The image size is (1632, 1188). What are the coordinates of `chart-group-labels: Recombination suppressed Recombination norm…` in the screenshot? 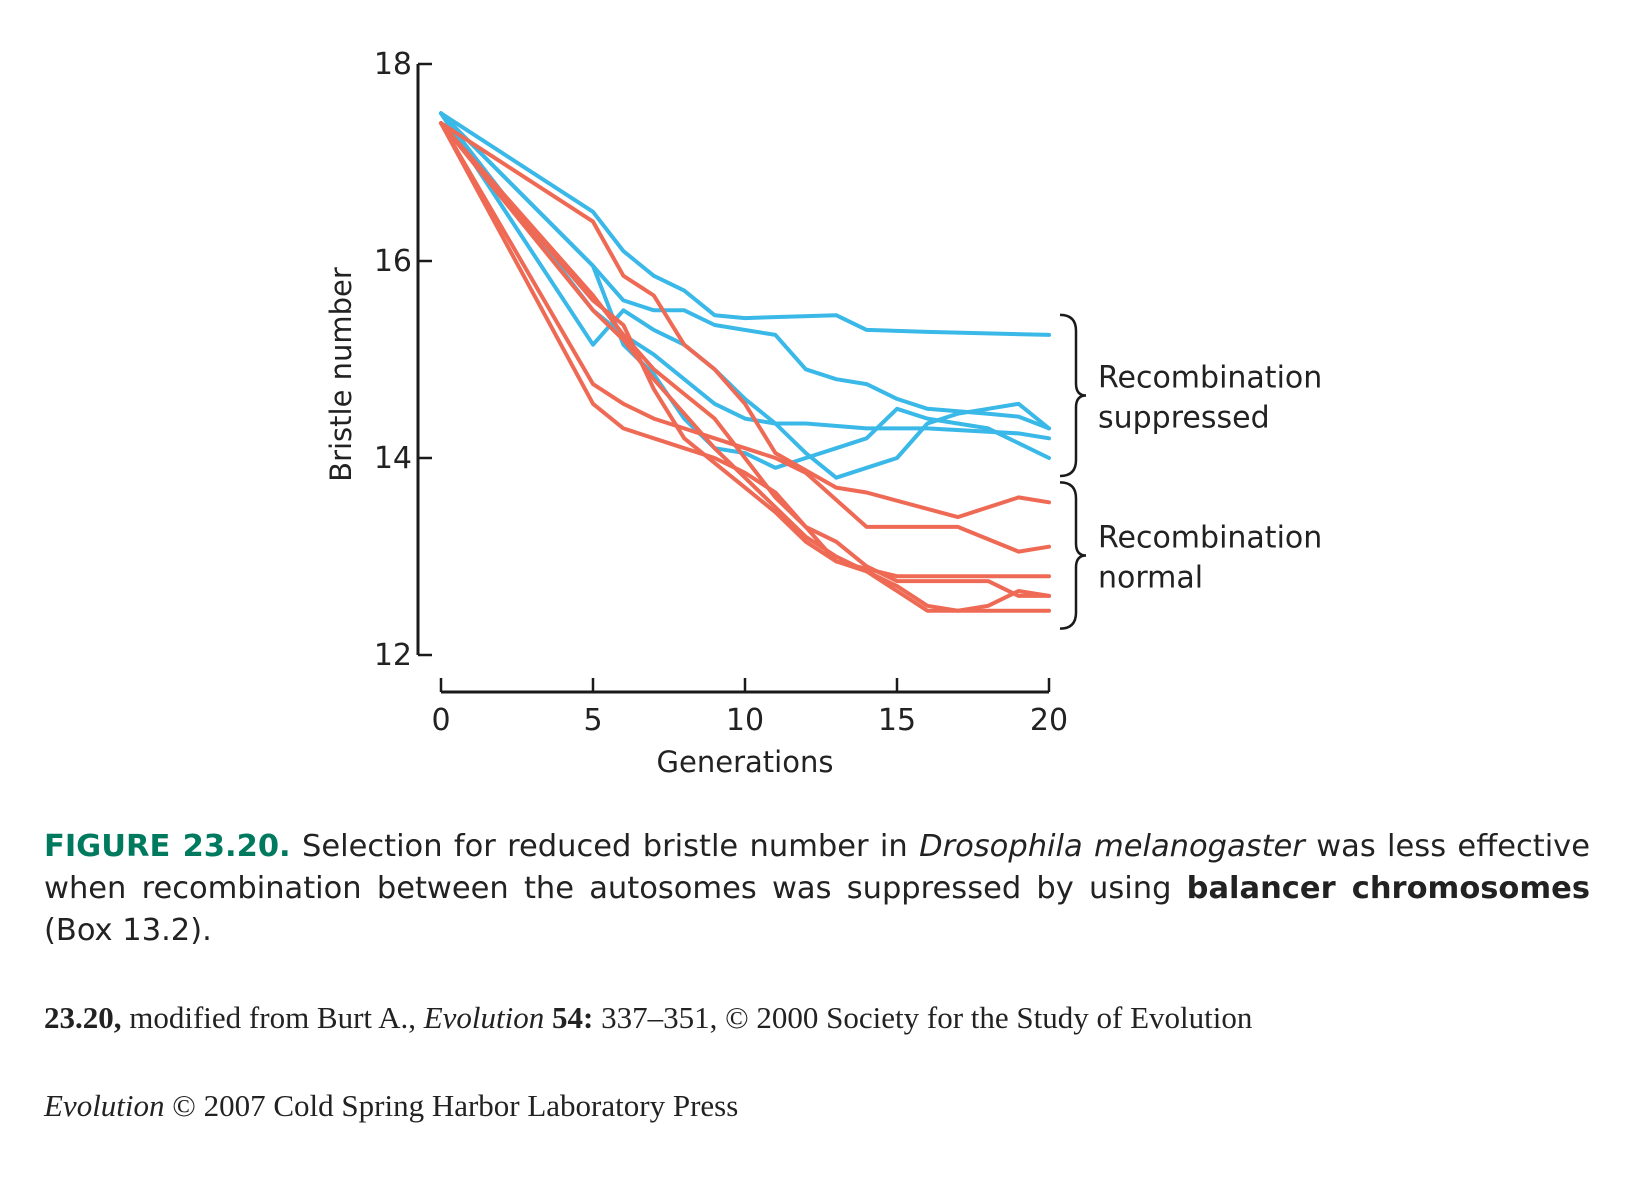 It's located at (1190, 471).